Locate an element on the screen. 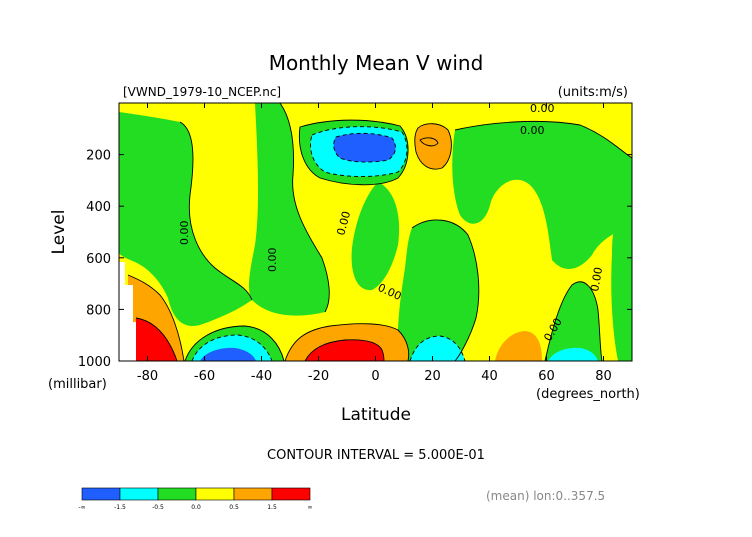 The height and width of the screenshot is (537, 752). field-negative-mid-nh-surface is located at coordinates (437, 348).